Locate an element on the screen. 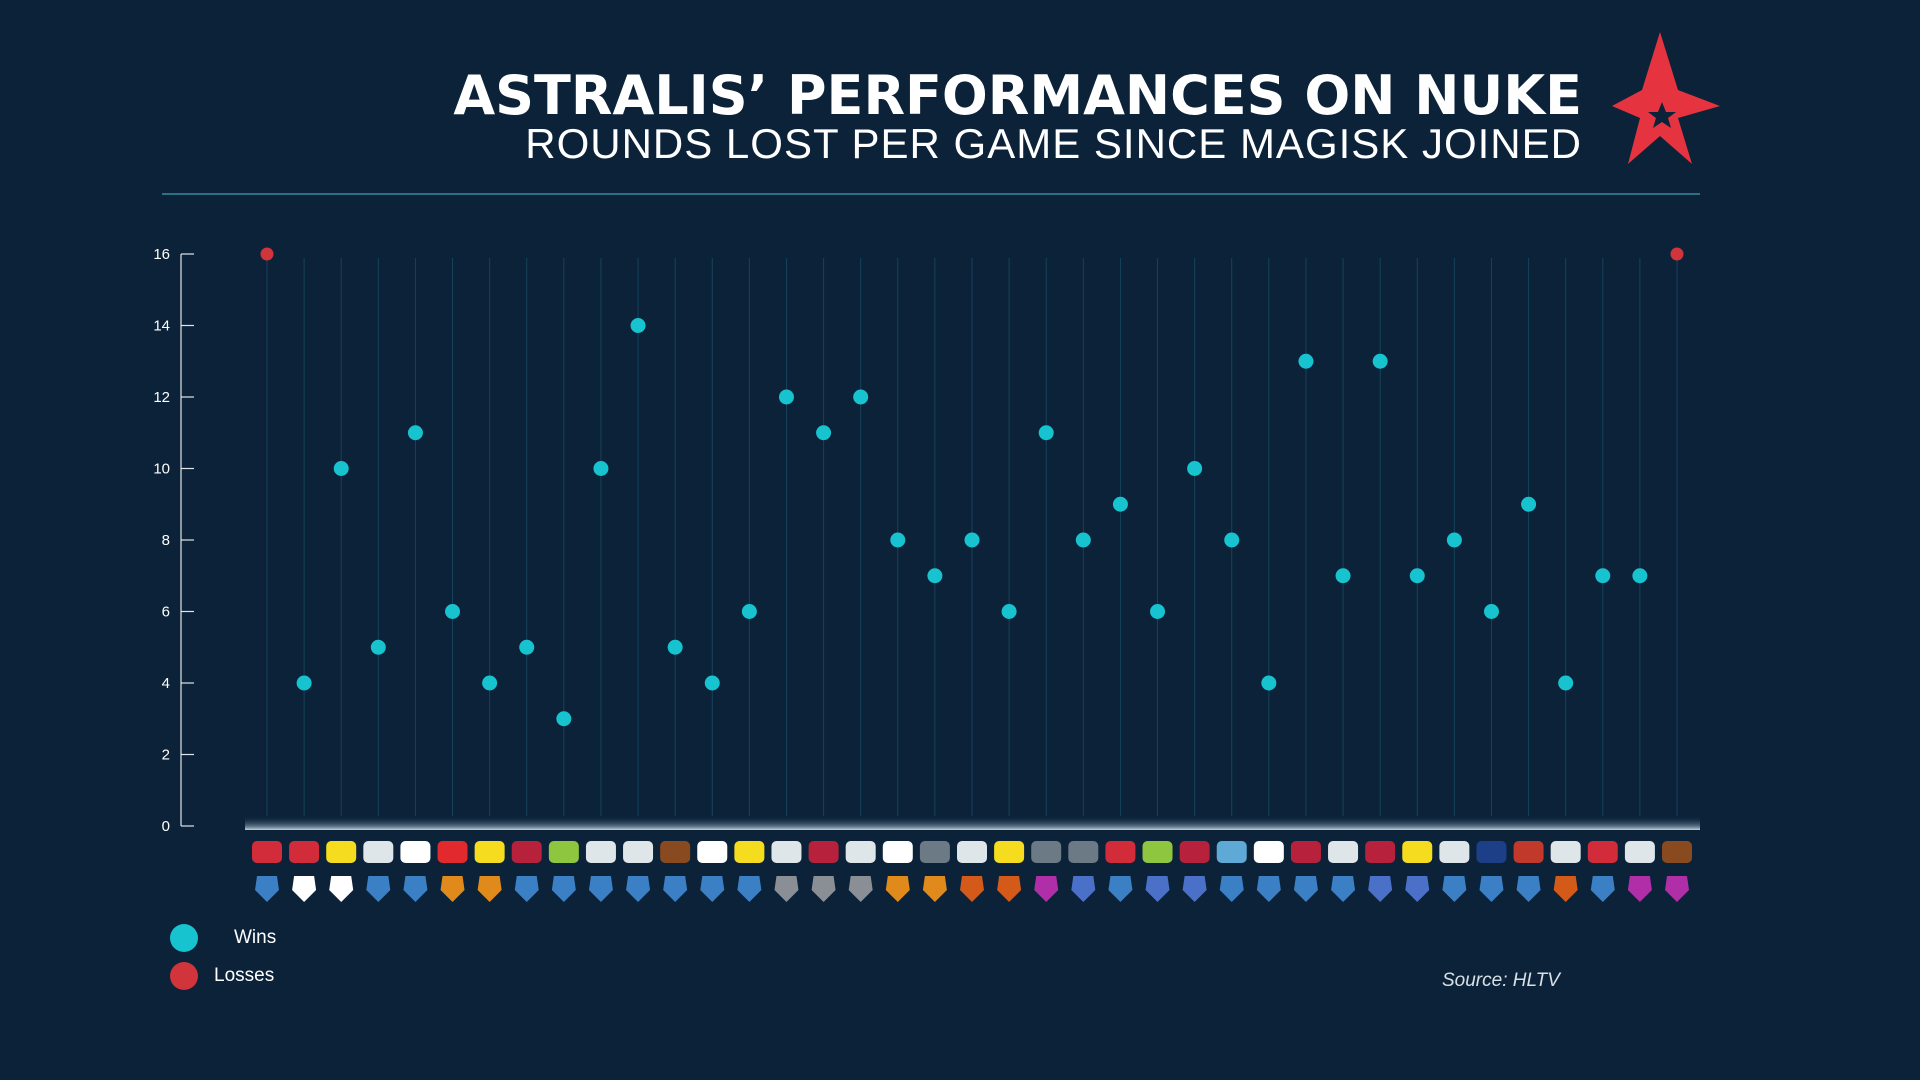 Image resolution: width=1920 pixels, height=1080 pixels. y-tick-label: 10 is located at coordinates (161, 469).